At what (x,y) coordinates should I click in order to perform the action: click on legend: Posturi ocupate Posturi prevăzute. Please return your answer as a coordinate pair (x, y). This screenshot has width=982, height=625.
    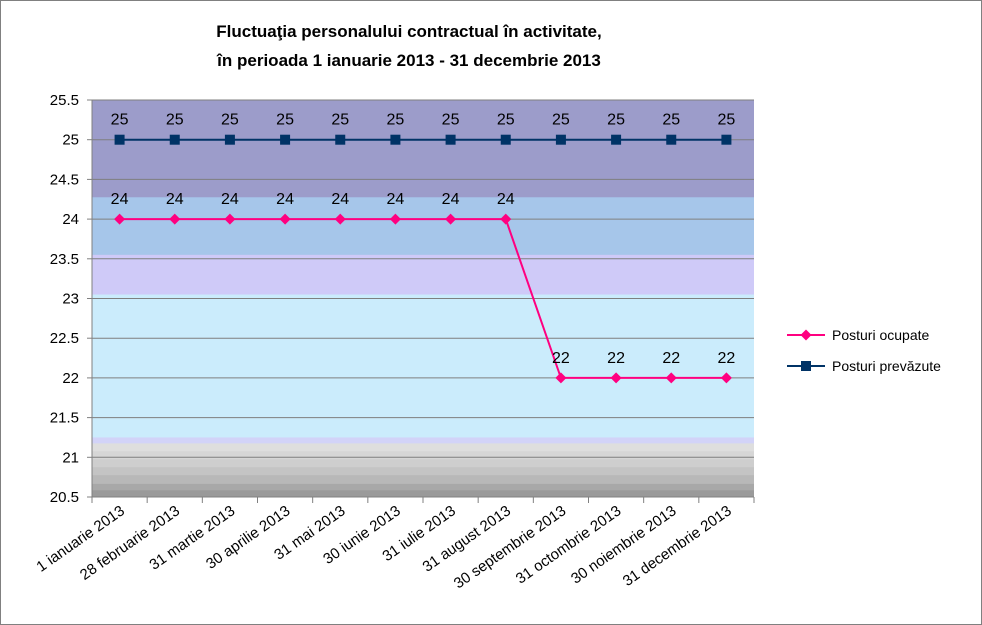
    Looking at the image, I should click on (864, 350).